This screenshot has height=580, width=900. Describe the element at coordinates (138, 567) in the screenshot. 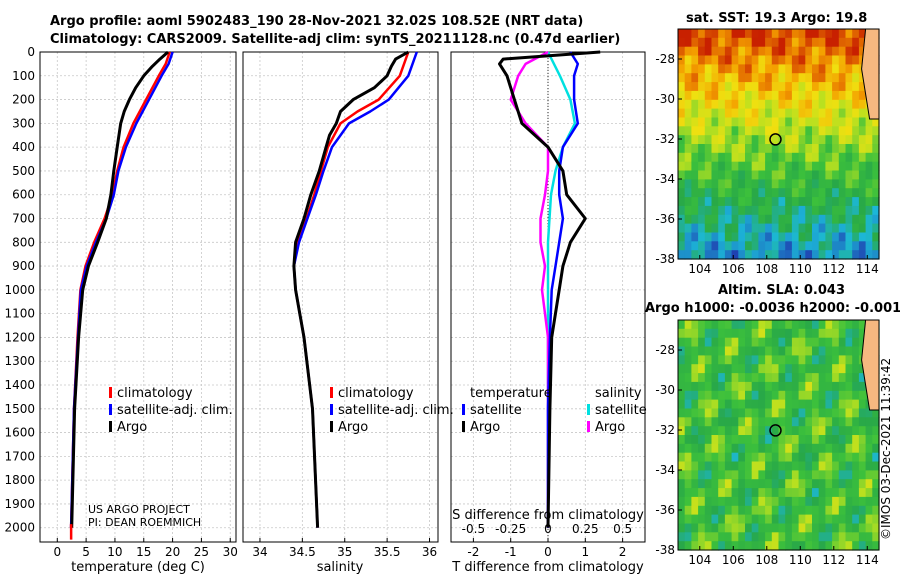

I see `temperature-axis-label: temperature (deg C)` at that location.